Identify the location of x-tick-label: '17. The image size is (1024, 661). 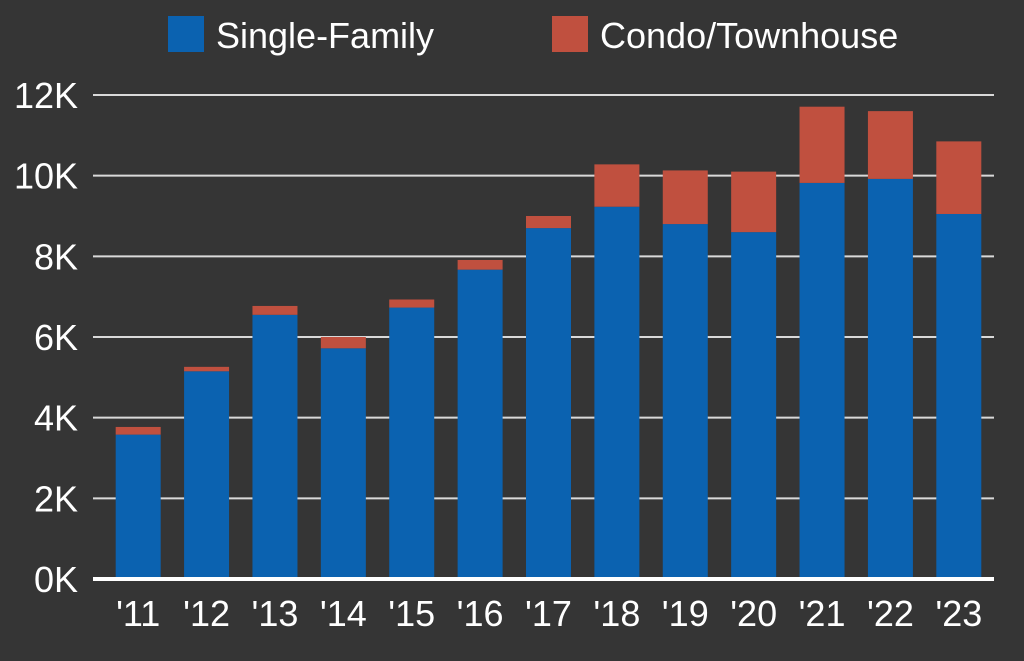
(548, 613).